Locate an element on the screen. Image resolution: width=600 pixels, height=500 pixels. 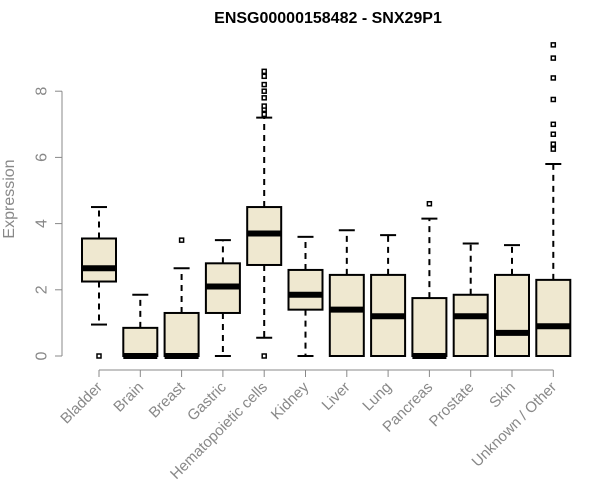
box-skin is located at coordinates (512, 300).